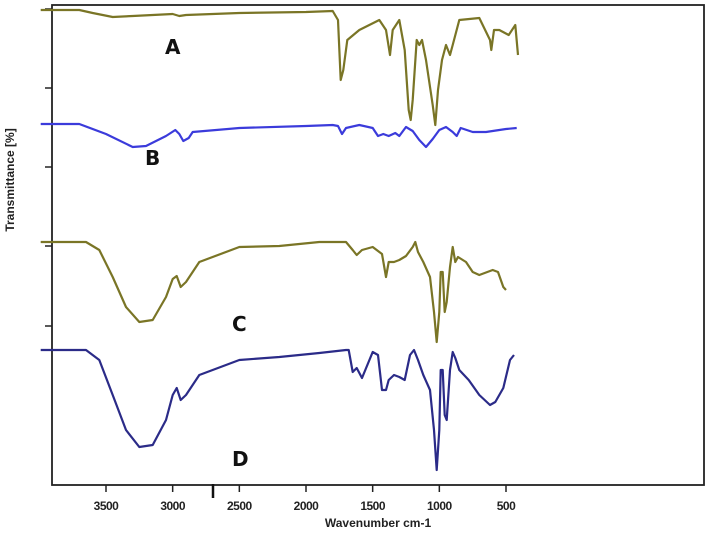 The height and width of the screenshot is (542, 708). Describe the element at coordinates (378, 523) in the screenshot. I see `x-axis-title: Wavenumber cm-1` at that location.